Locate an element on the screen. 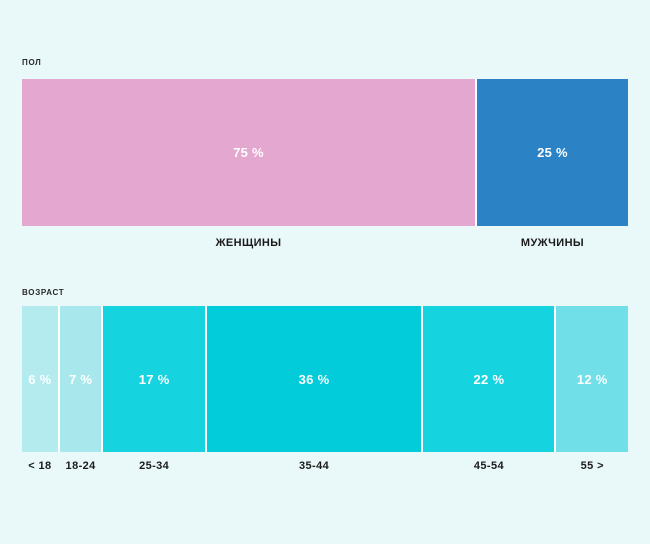  segment-55-plus-value-label: 12 % is located at coordinates (592, 379).